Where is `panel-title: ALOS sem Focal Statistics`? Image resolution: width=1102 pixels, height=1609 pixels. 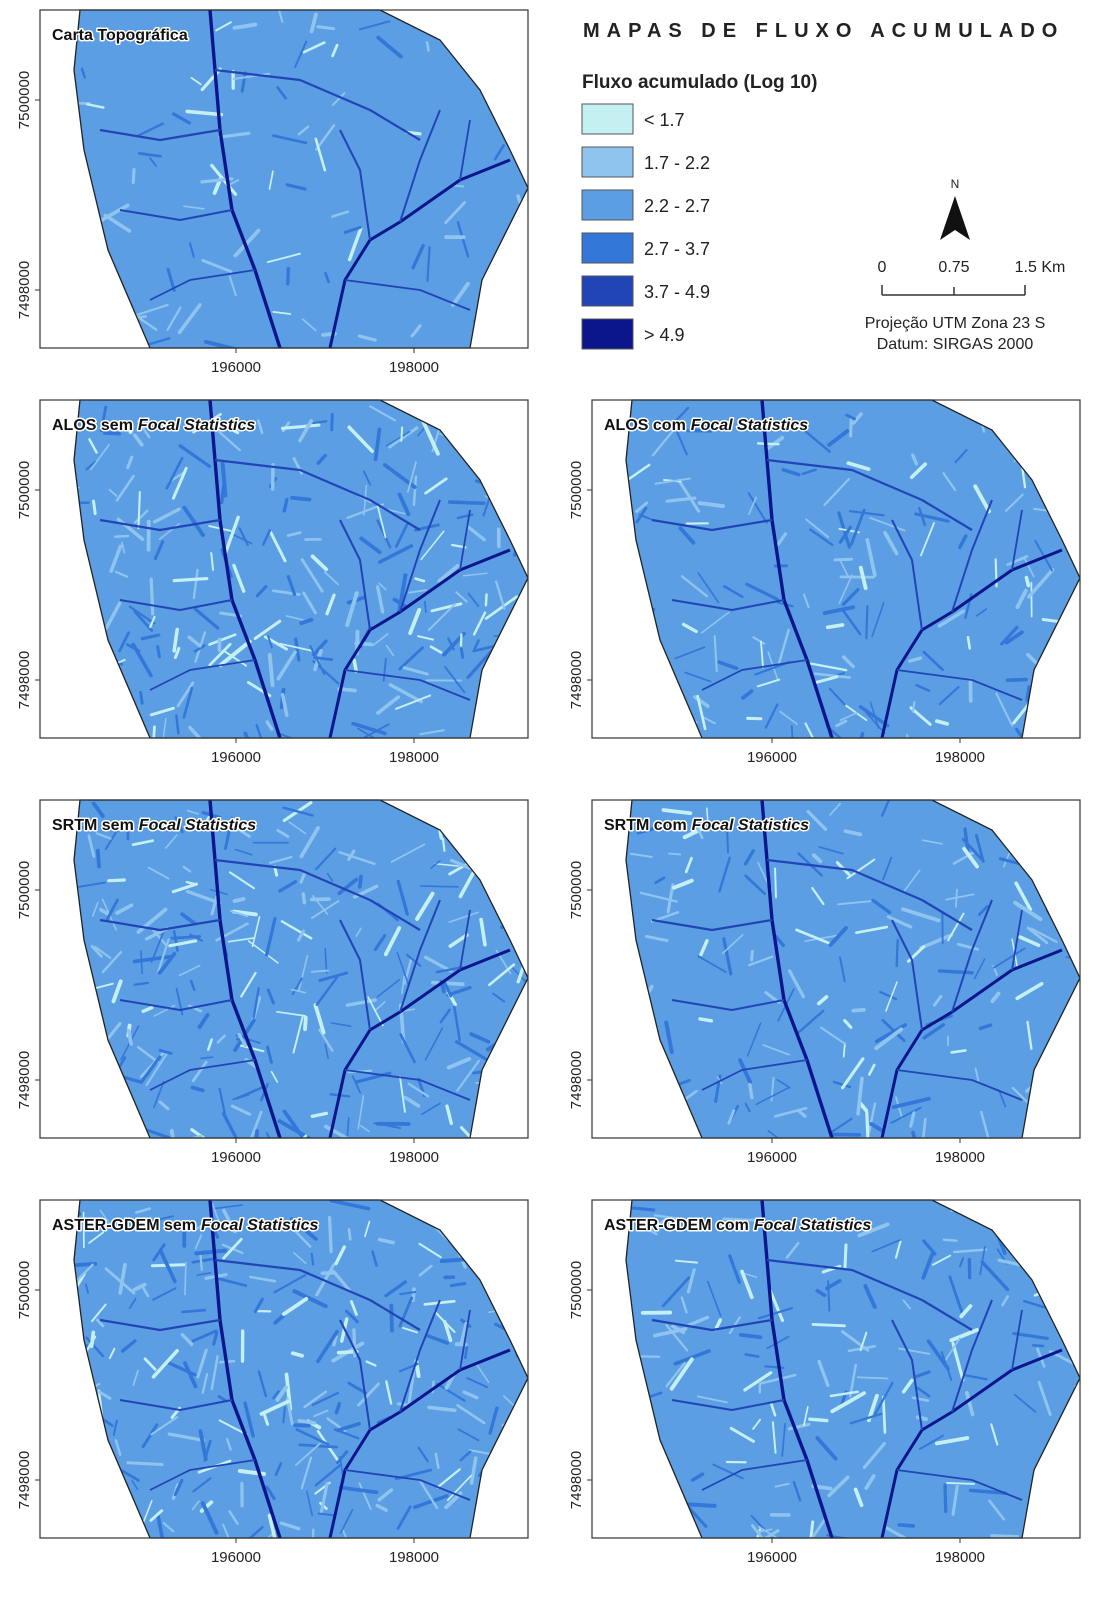 panel-title: ALOS sem Focal Statistics is located at coordinates (153, 425).